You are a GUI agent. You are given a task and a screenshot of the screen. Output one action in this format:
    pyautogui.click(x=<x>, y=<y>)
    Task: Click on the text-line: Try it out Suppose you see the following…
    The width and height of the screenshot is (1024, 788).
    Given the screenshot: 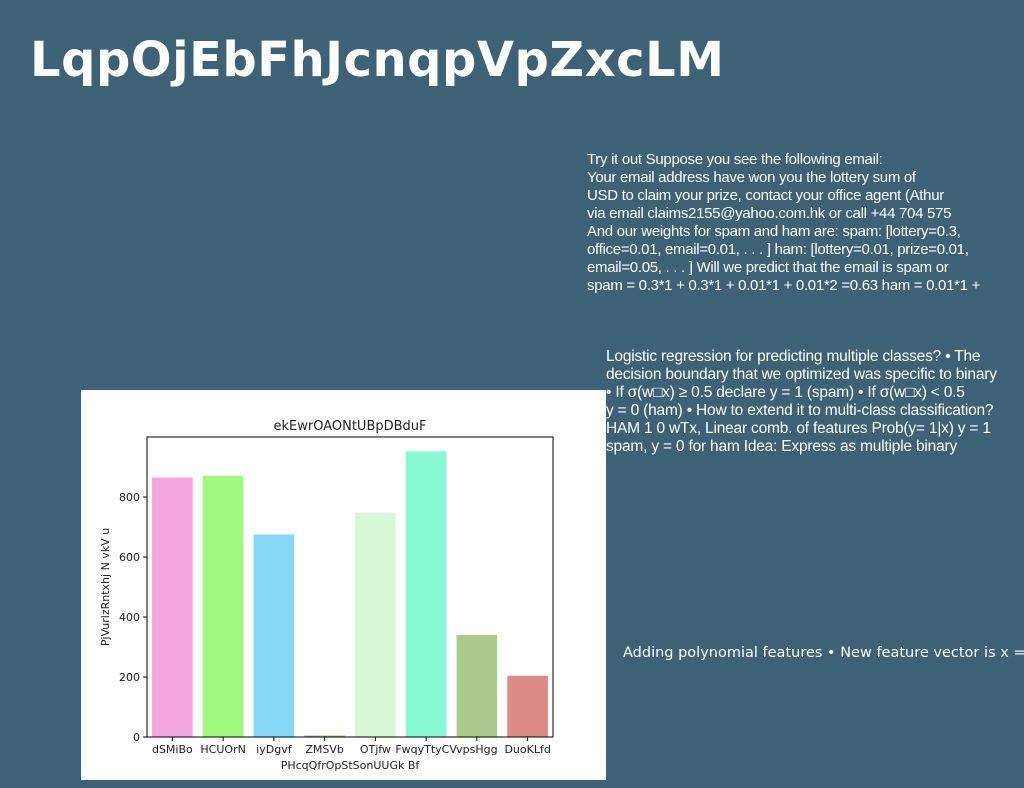 What is the action you would take?
    pyautogui.click(x=735, y=159)
    